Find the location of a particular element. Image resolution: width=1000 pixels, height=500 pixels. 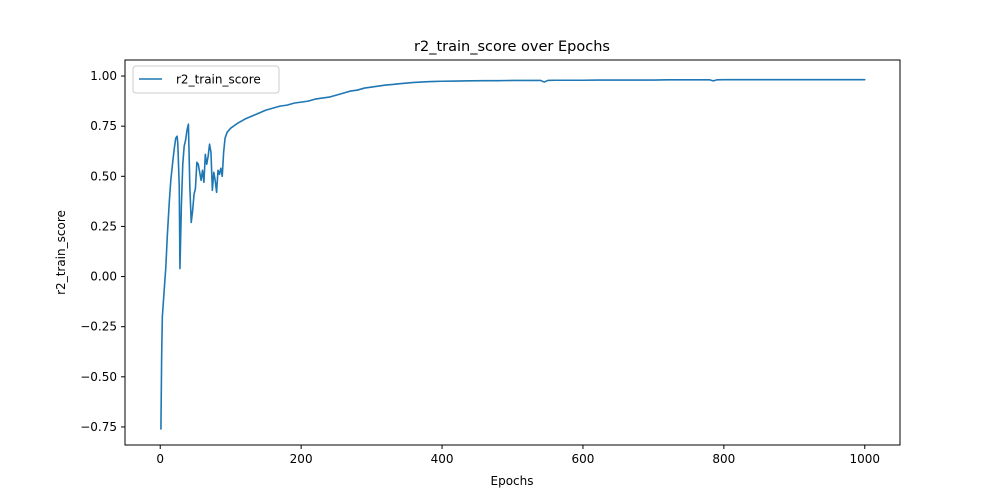

y-tick-label: −0.75 is located at coordinates (98, 427).